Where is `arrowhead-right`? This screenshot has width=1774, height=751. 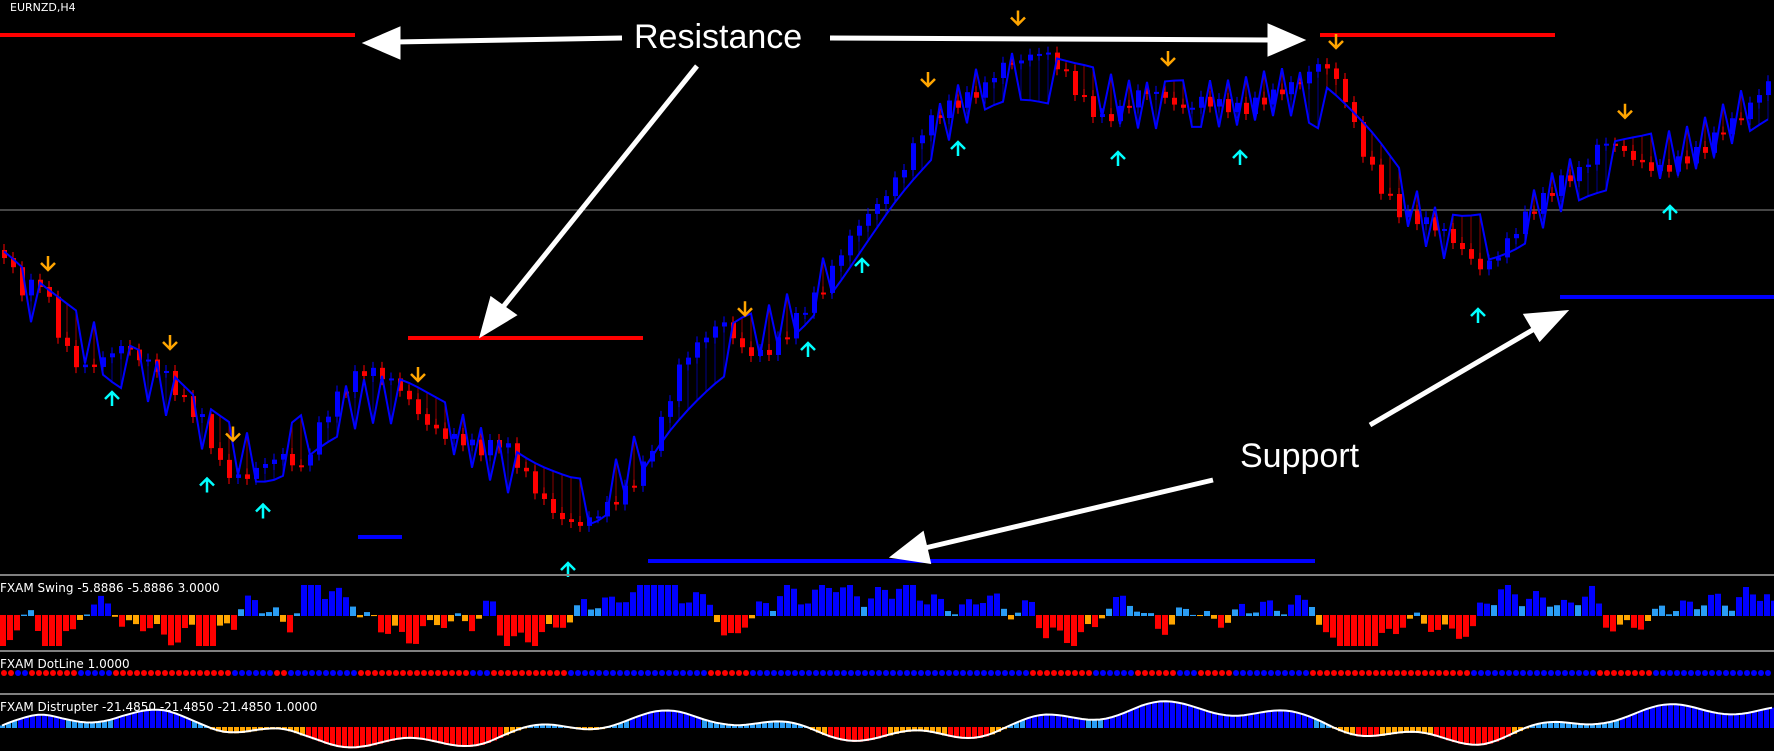 arrowhead-right is located at coordinates (1287, 40).